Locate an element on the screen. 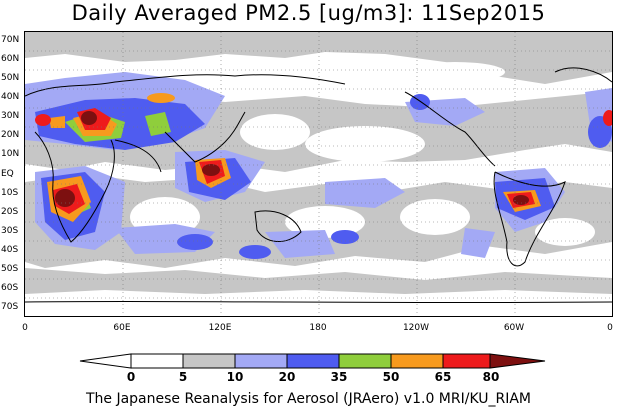  map-title: Daily Averaged PM2.5 [ug/m3]: 11Sep2015 is located at coordinates (308, 13).